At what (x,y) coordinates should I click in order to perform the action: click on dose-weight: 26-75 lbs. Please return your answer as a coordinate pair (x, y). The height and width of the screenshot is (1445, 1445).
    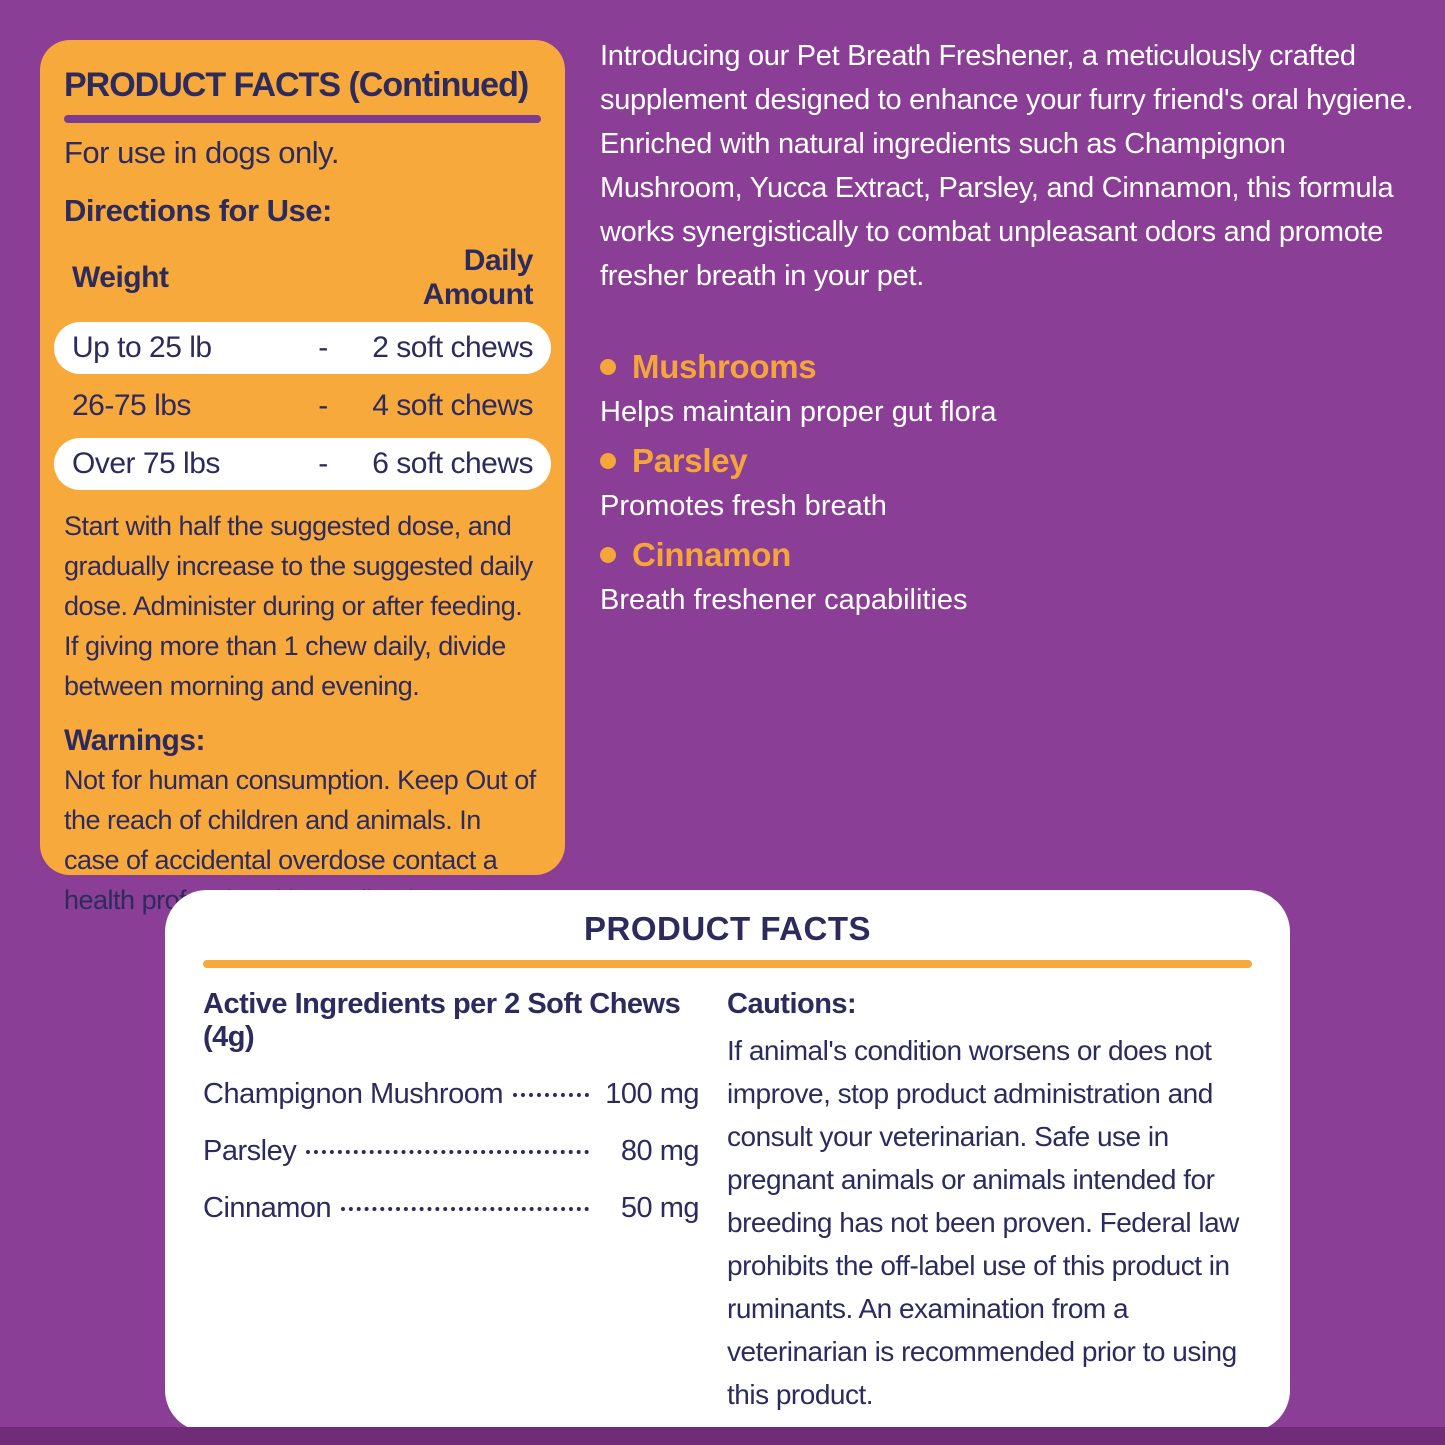
    Looking at the image, I should click on (131, 405).